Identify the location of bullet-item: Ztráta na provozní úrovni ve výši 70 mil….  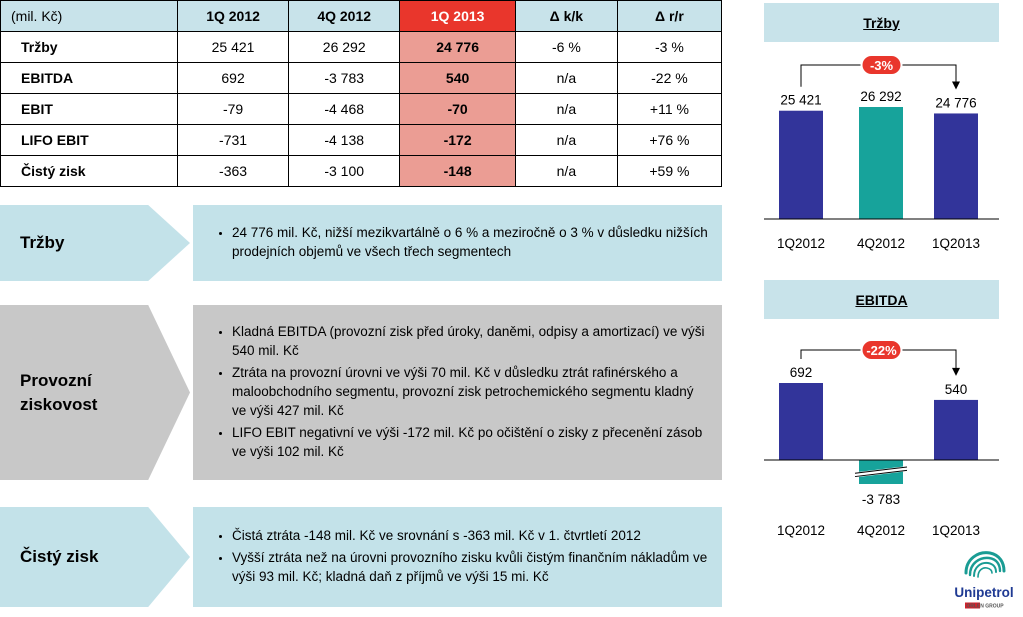
(471, 391).